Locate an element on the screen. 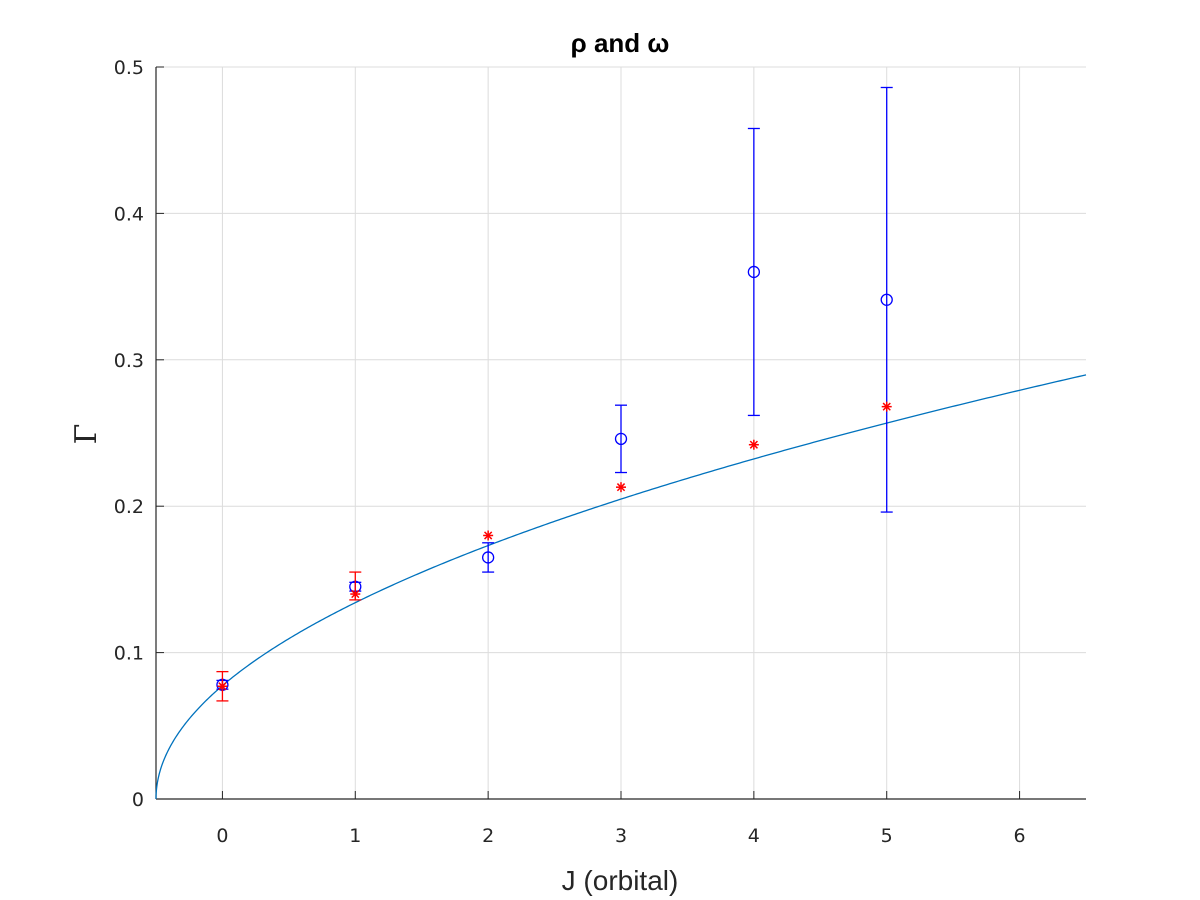  x-tick-label: 5 is located at coordinates (887, 836).